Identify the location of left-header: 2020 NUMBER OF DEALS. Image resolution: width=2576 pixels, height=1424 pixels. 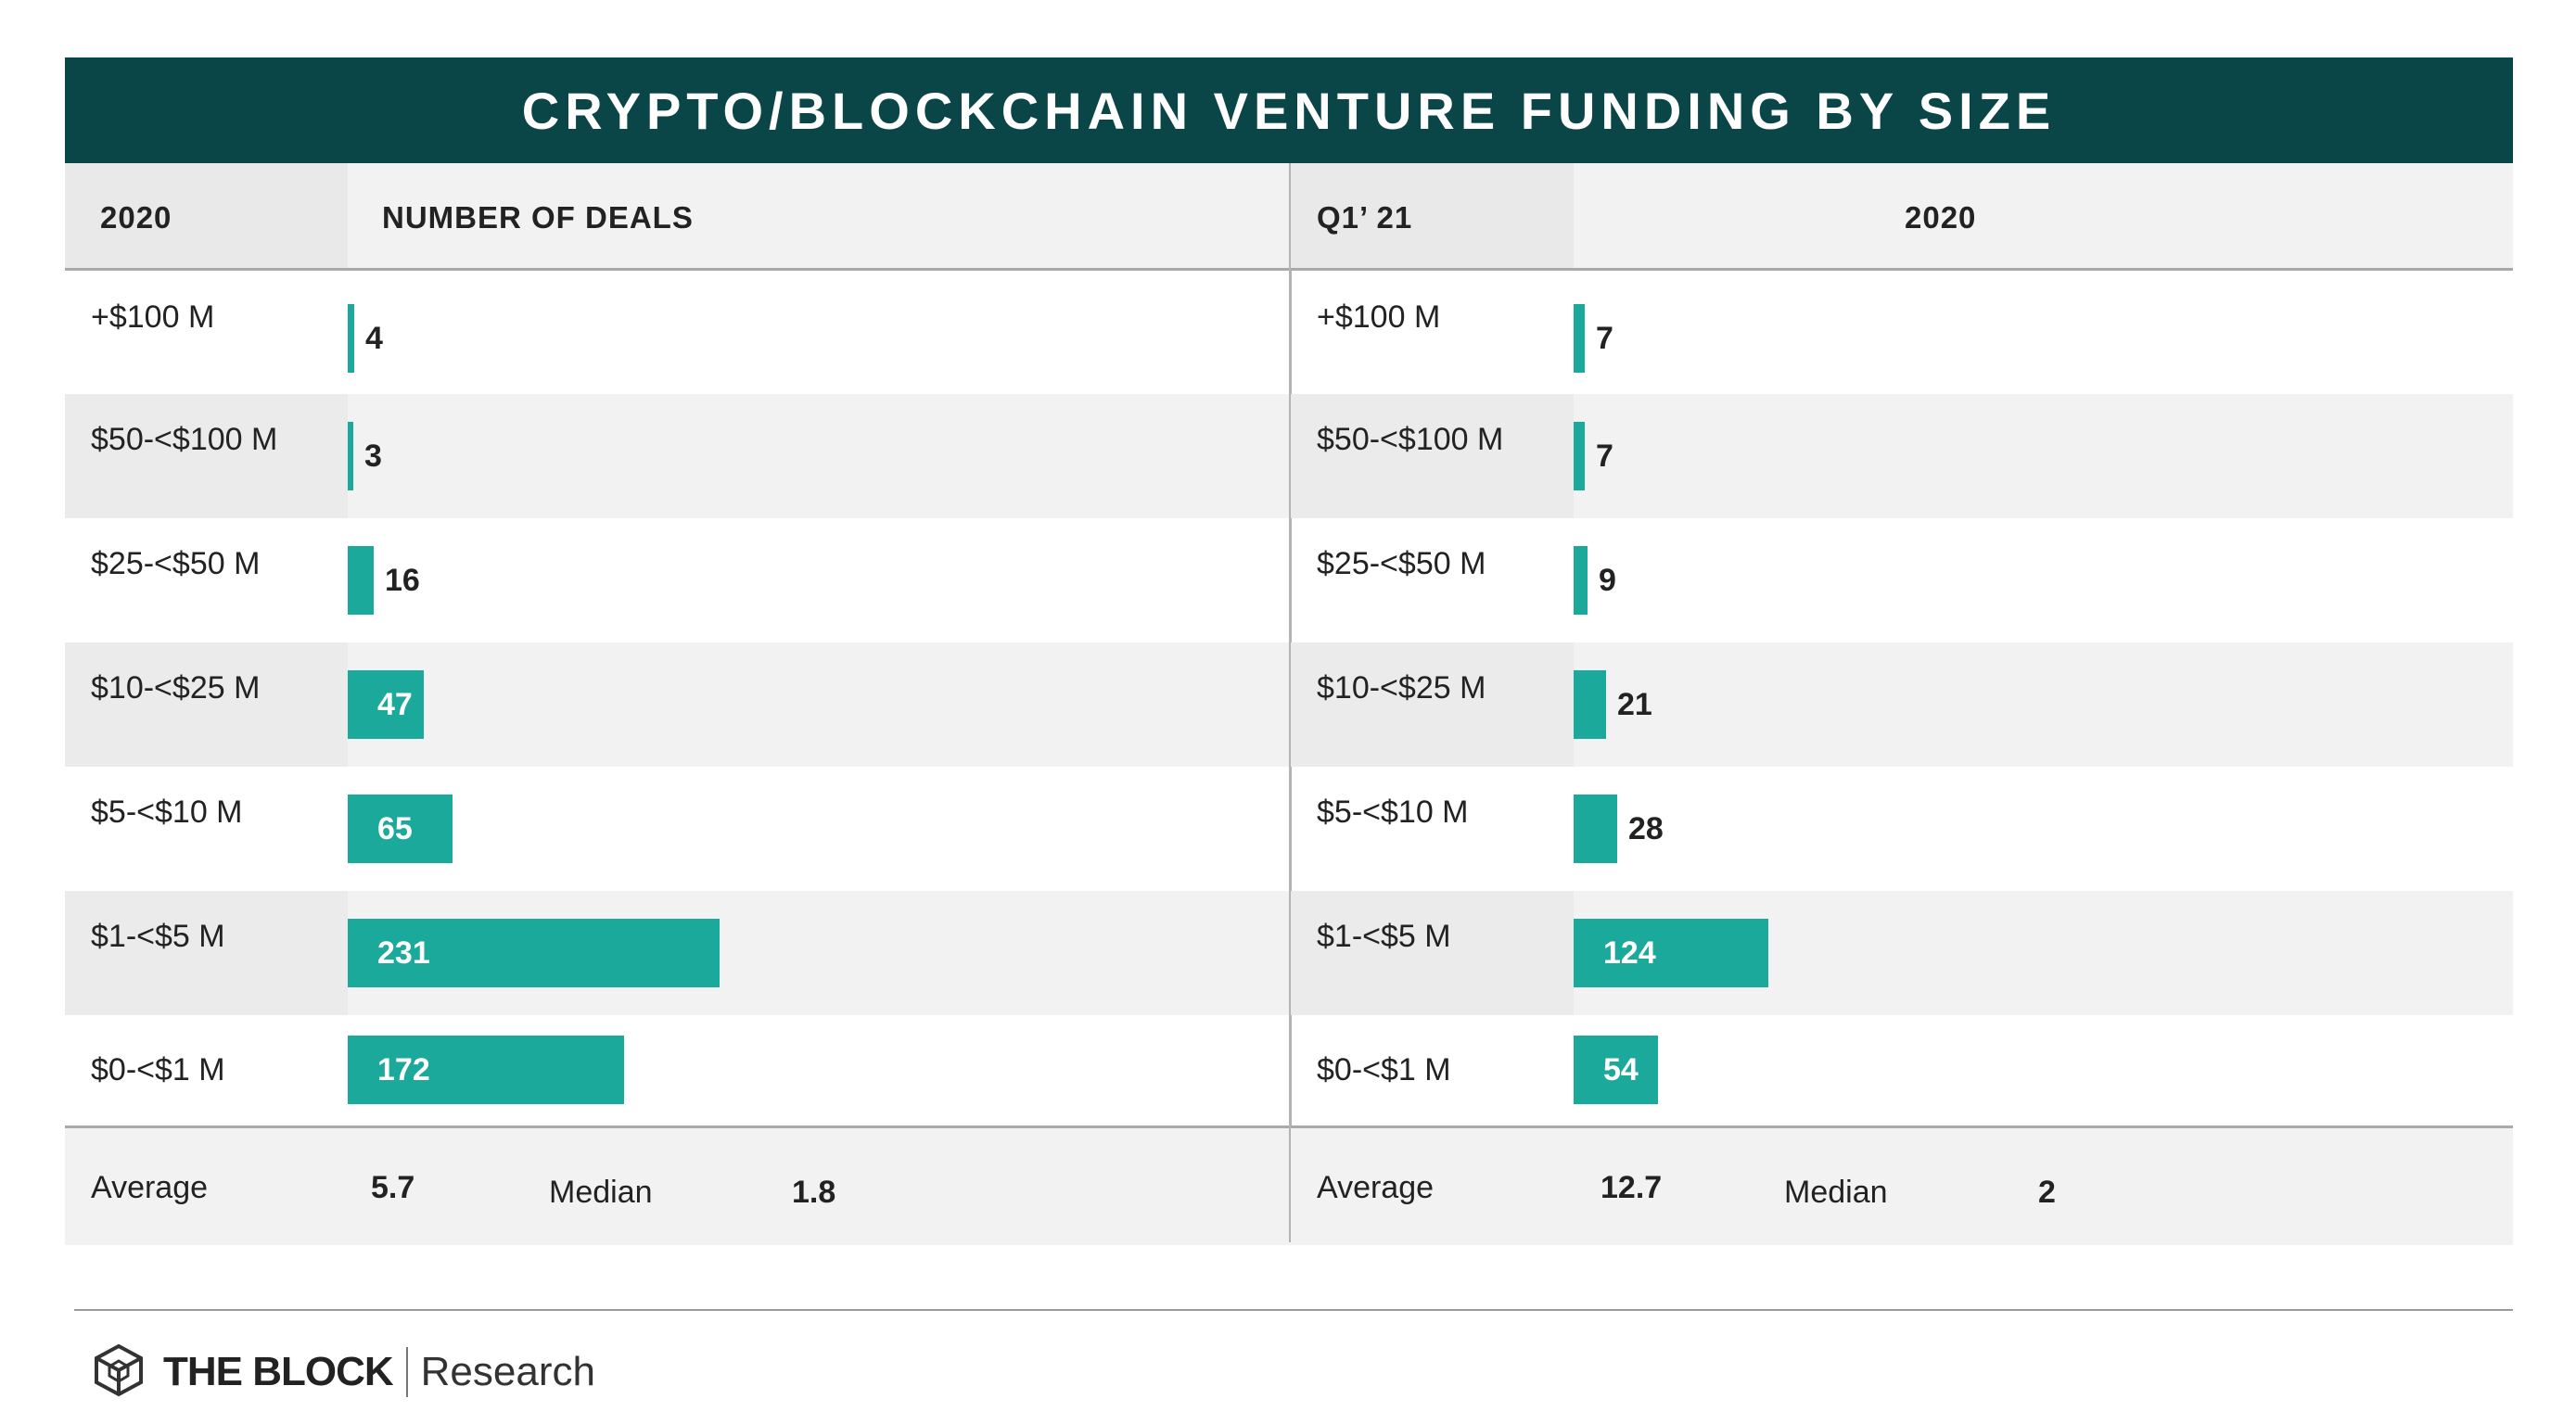
(678, 217).